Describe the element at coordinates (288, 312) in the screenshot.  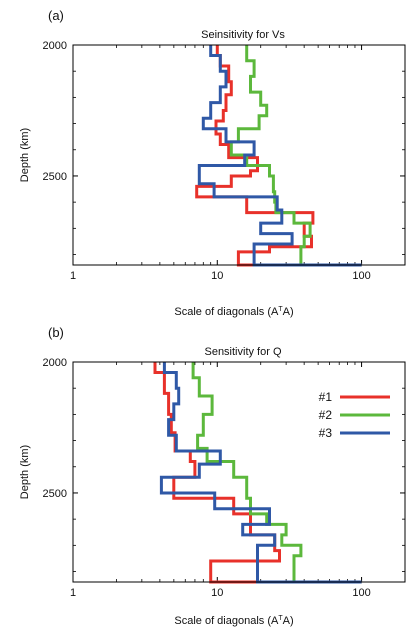
I see `panel-a-x-axis-label-tail: A)` at that location.